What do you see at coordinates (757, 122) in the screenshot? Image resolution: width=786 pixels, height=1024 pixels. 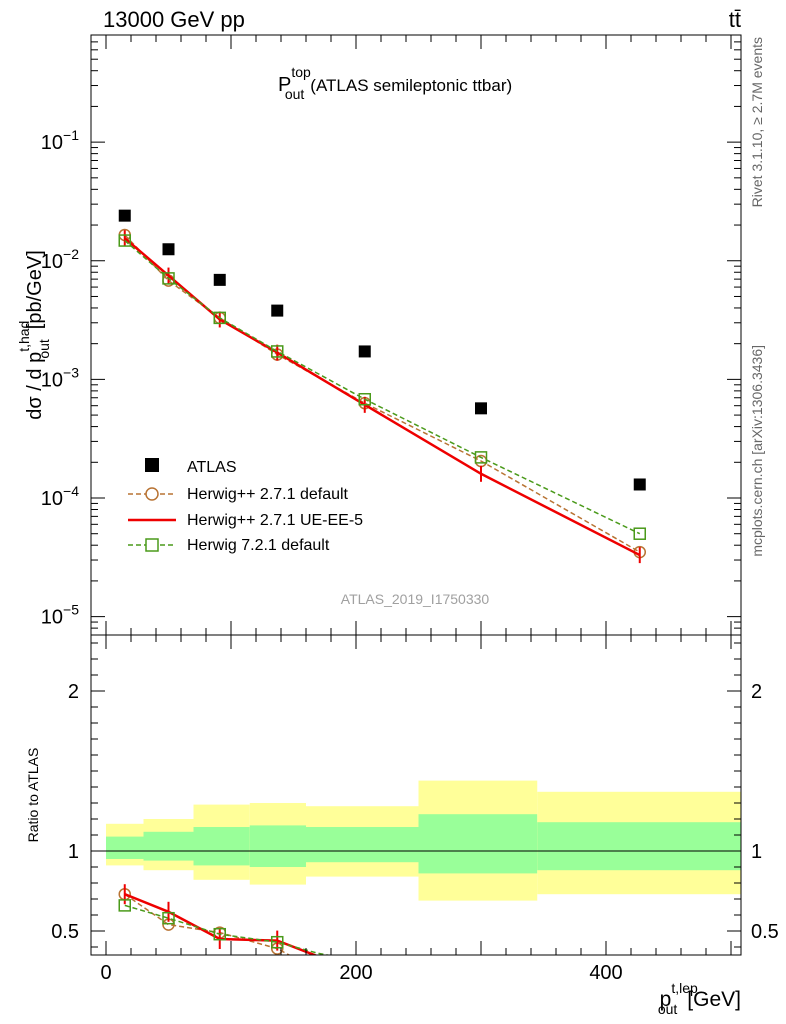 I see `rivet-version-label: Rivet 3.1.10, ≥ 2.7M events` at bounding box center [757, 122].